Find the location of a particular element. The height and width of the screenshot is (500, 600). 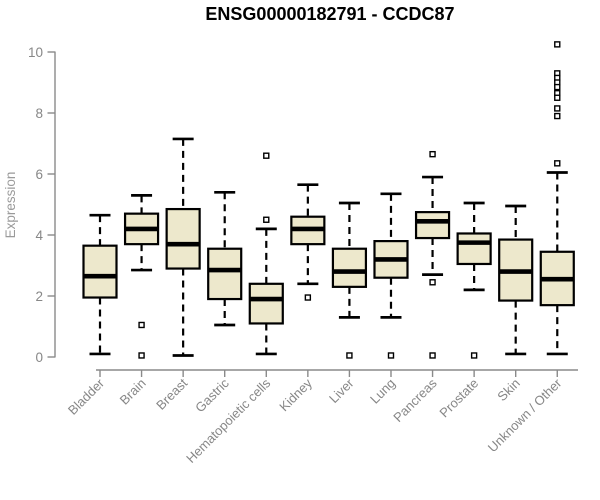

y-tick-label: 2 is located at coordinates (39, 296).